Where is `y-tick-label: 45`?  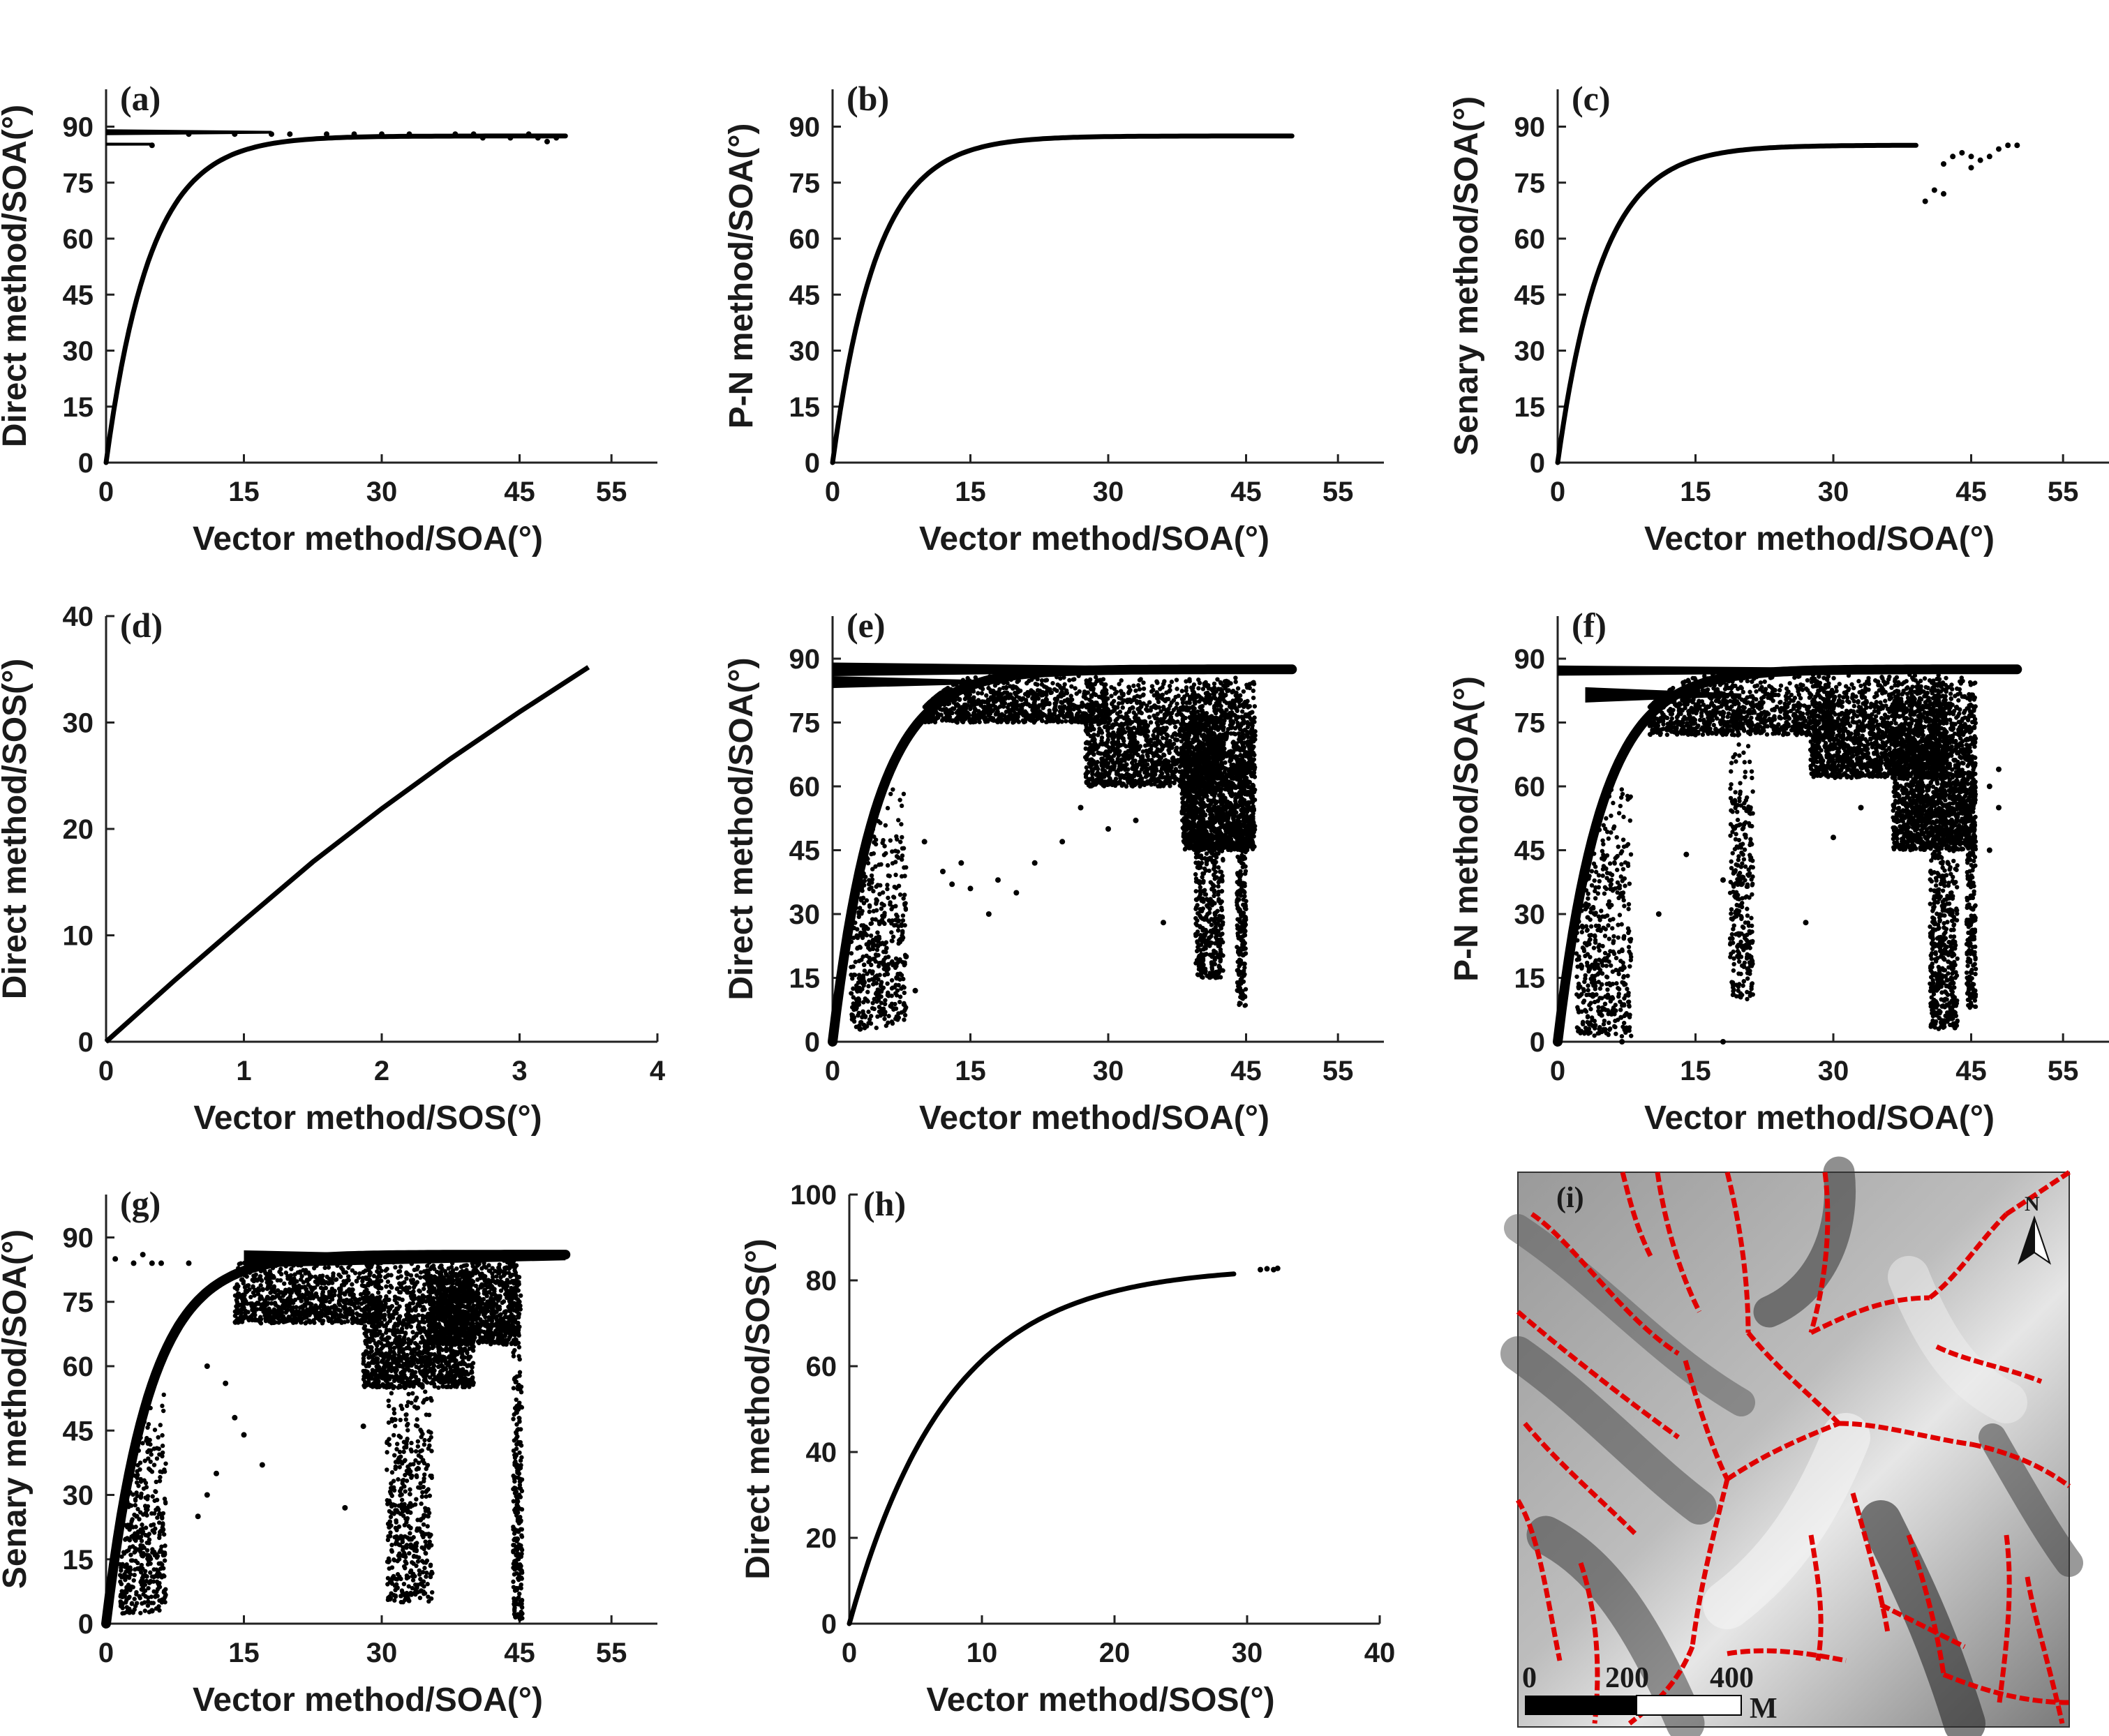
y-tick-label: 45 is located at coordinates (805, 851).